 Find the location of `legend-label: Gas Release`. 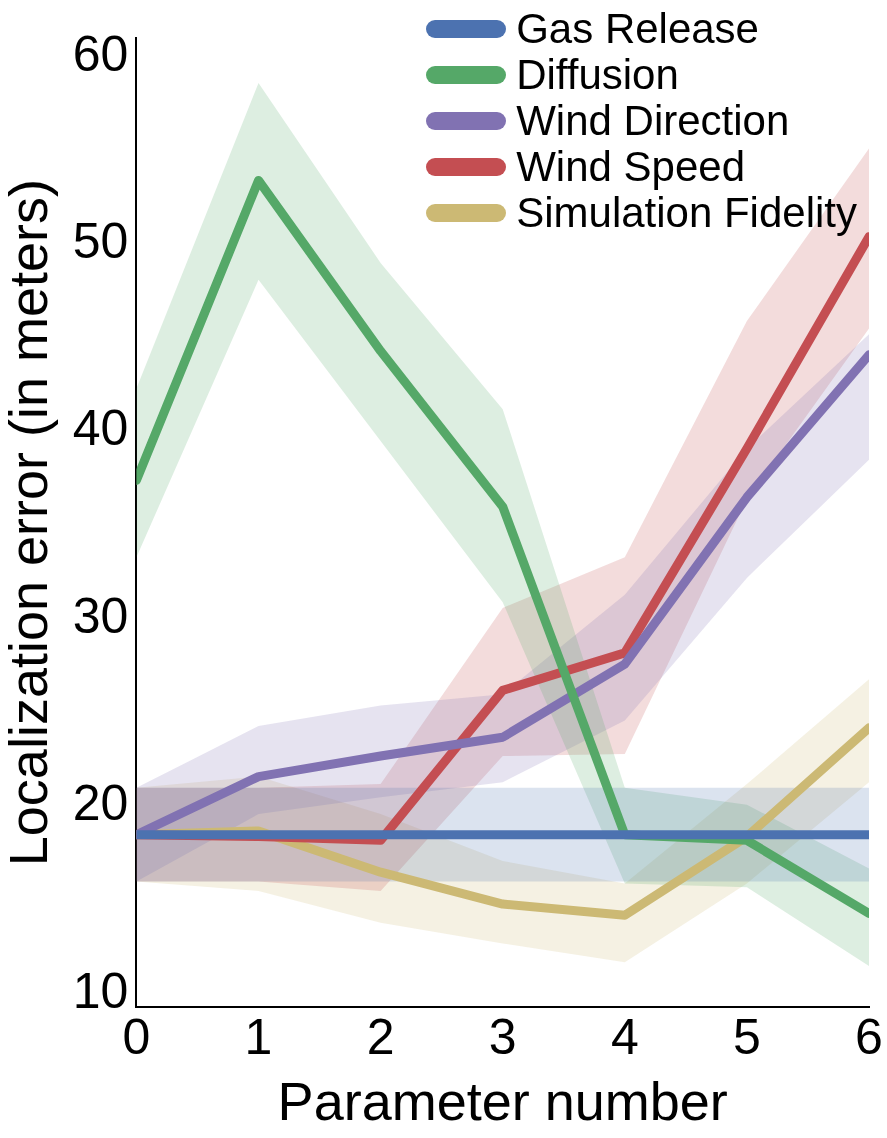

legend-label: Gas Release is located at coordinates (637, 28).